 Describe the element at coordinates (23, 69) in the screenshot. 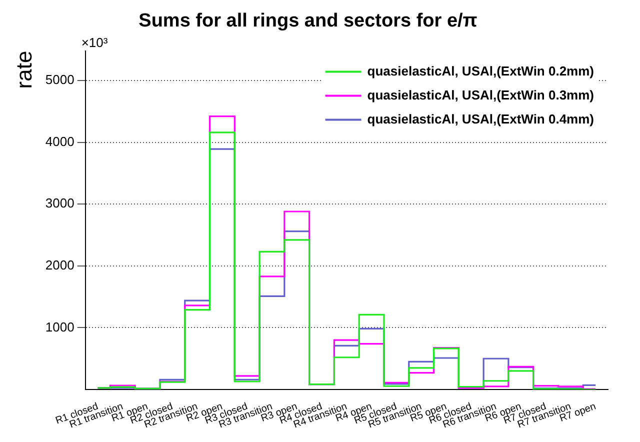

I see `y-axis-title: rate` at that location.